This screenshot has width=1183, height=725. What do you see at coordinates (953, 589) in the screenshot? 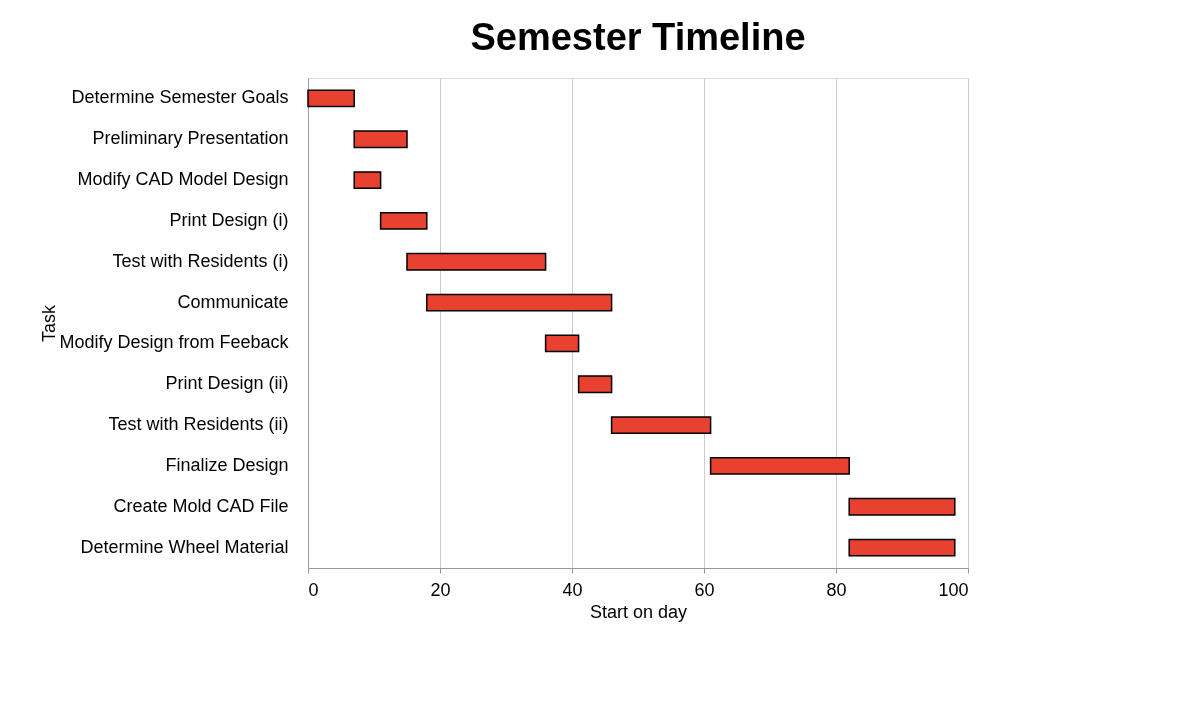
I see `x-tick-label: 100` at bounding box center [953, 589].